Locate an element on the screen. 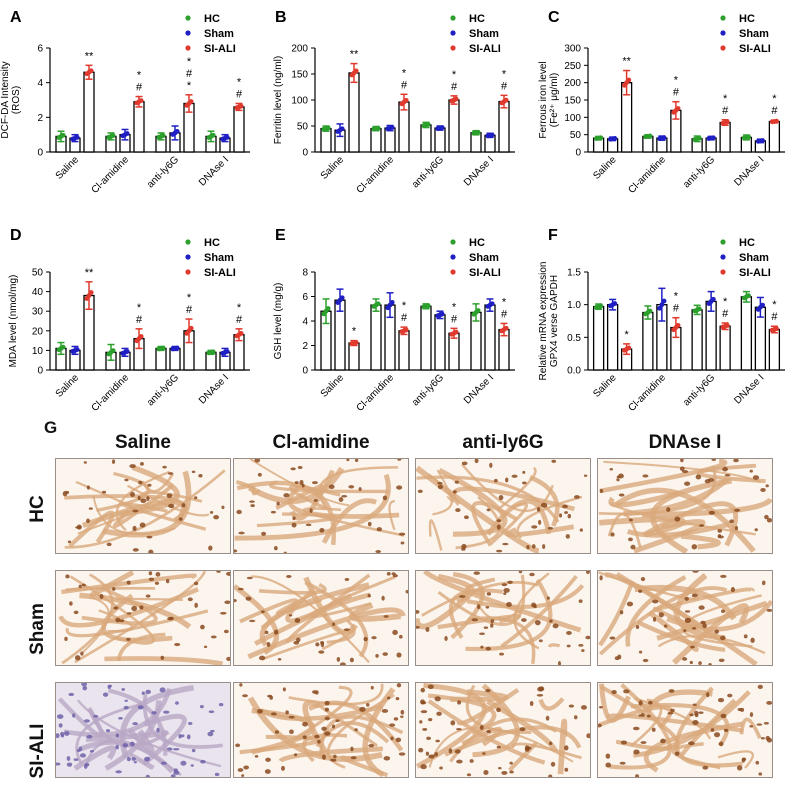 This screenshot has height=789, width=789. panel-d-category-label: Saline is located at coordinates (68, 386).